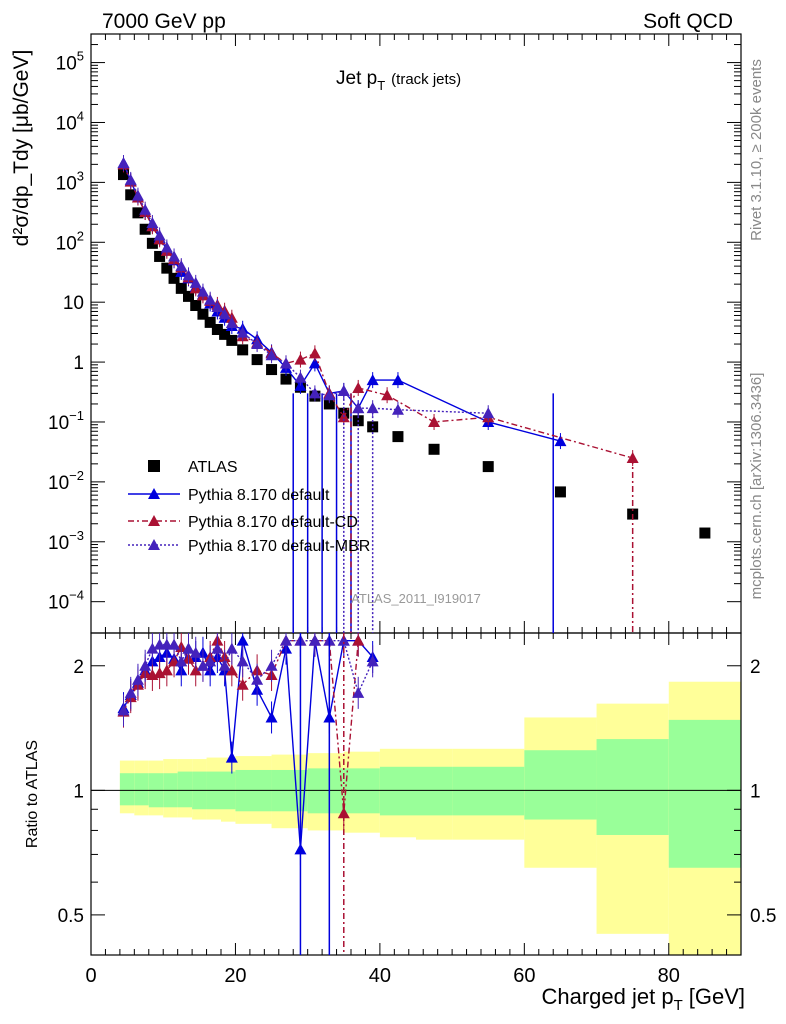  What do you see at coordinates (756, 486) in the screenshot?
I see `mcplots-label: mcplots.cern.ch [arXiv:1306.3436]` at bounding box center [756, 486].